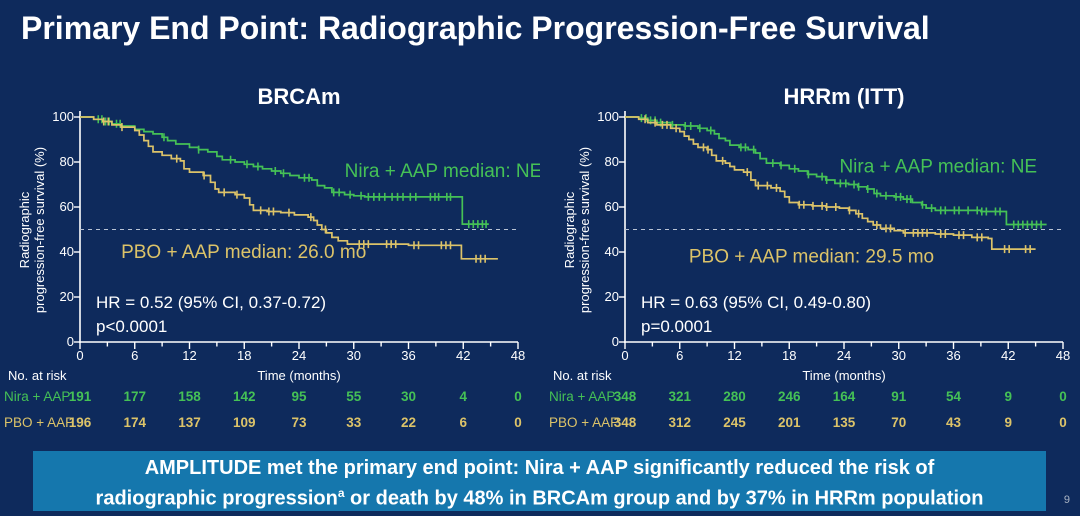 This screenshot has width=1080, height=516. Describe the element at coordinates (953, 422) in the screenshot. I see `risk-value: 43` at that location.